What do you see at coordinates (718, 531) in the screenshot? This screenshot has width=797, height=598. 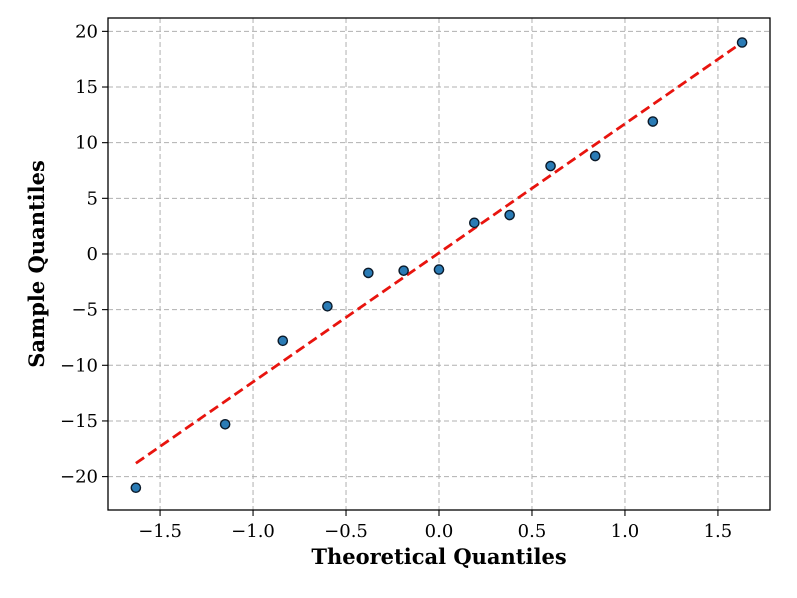 I see `x-tick-label: 1.5` at bounding box center [718, 531].